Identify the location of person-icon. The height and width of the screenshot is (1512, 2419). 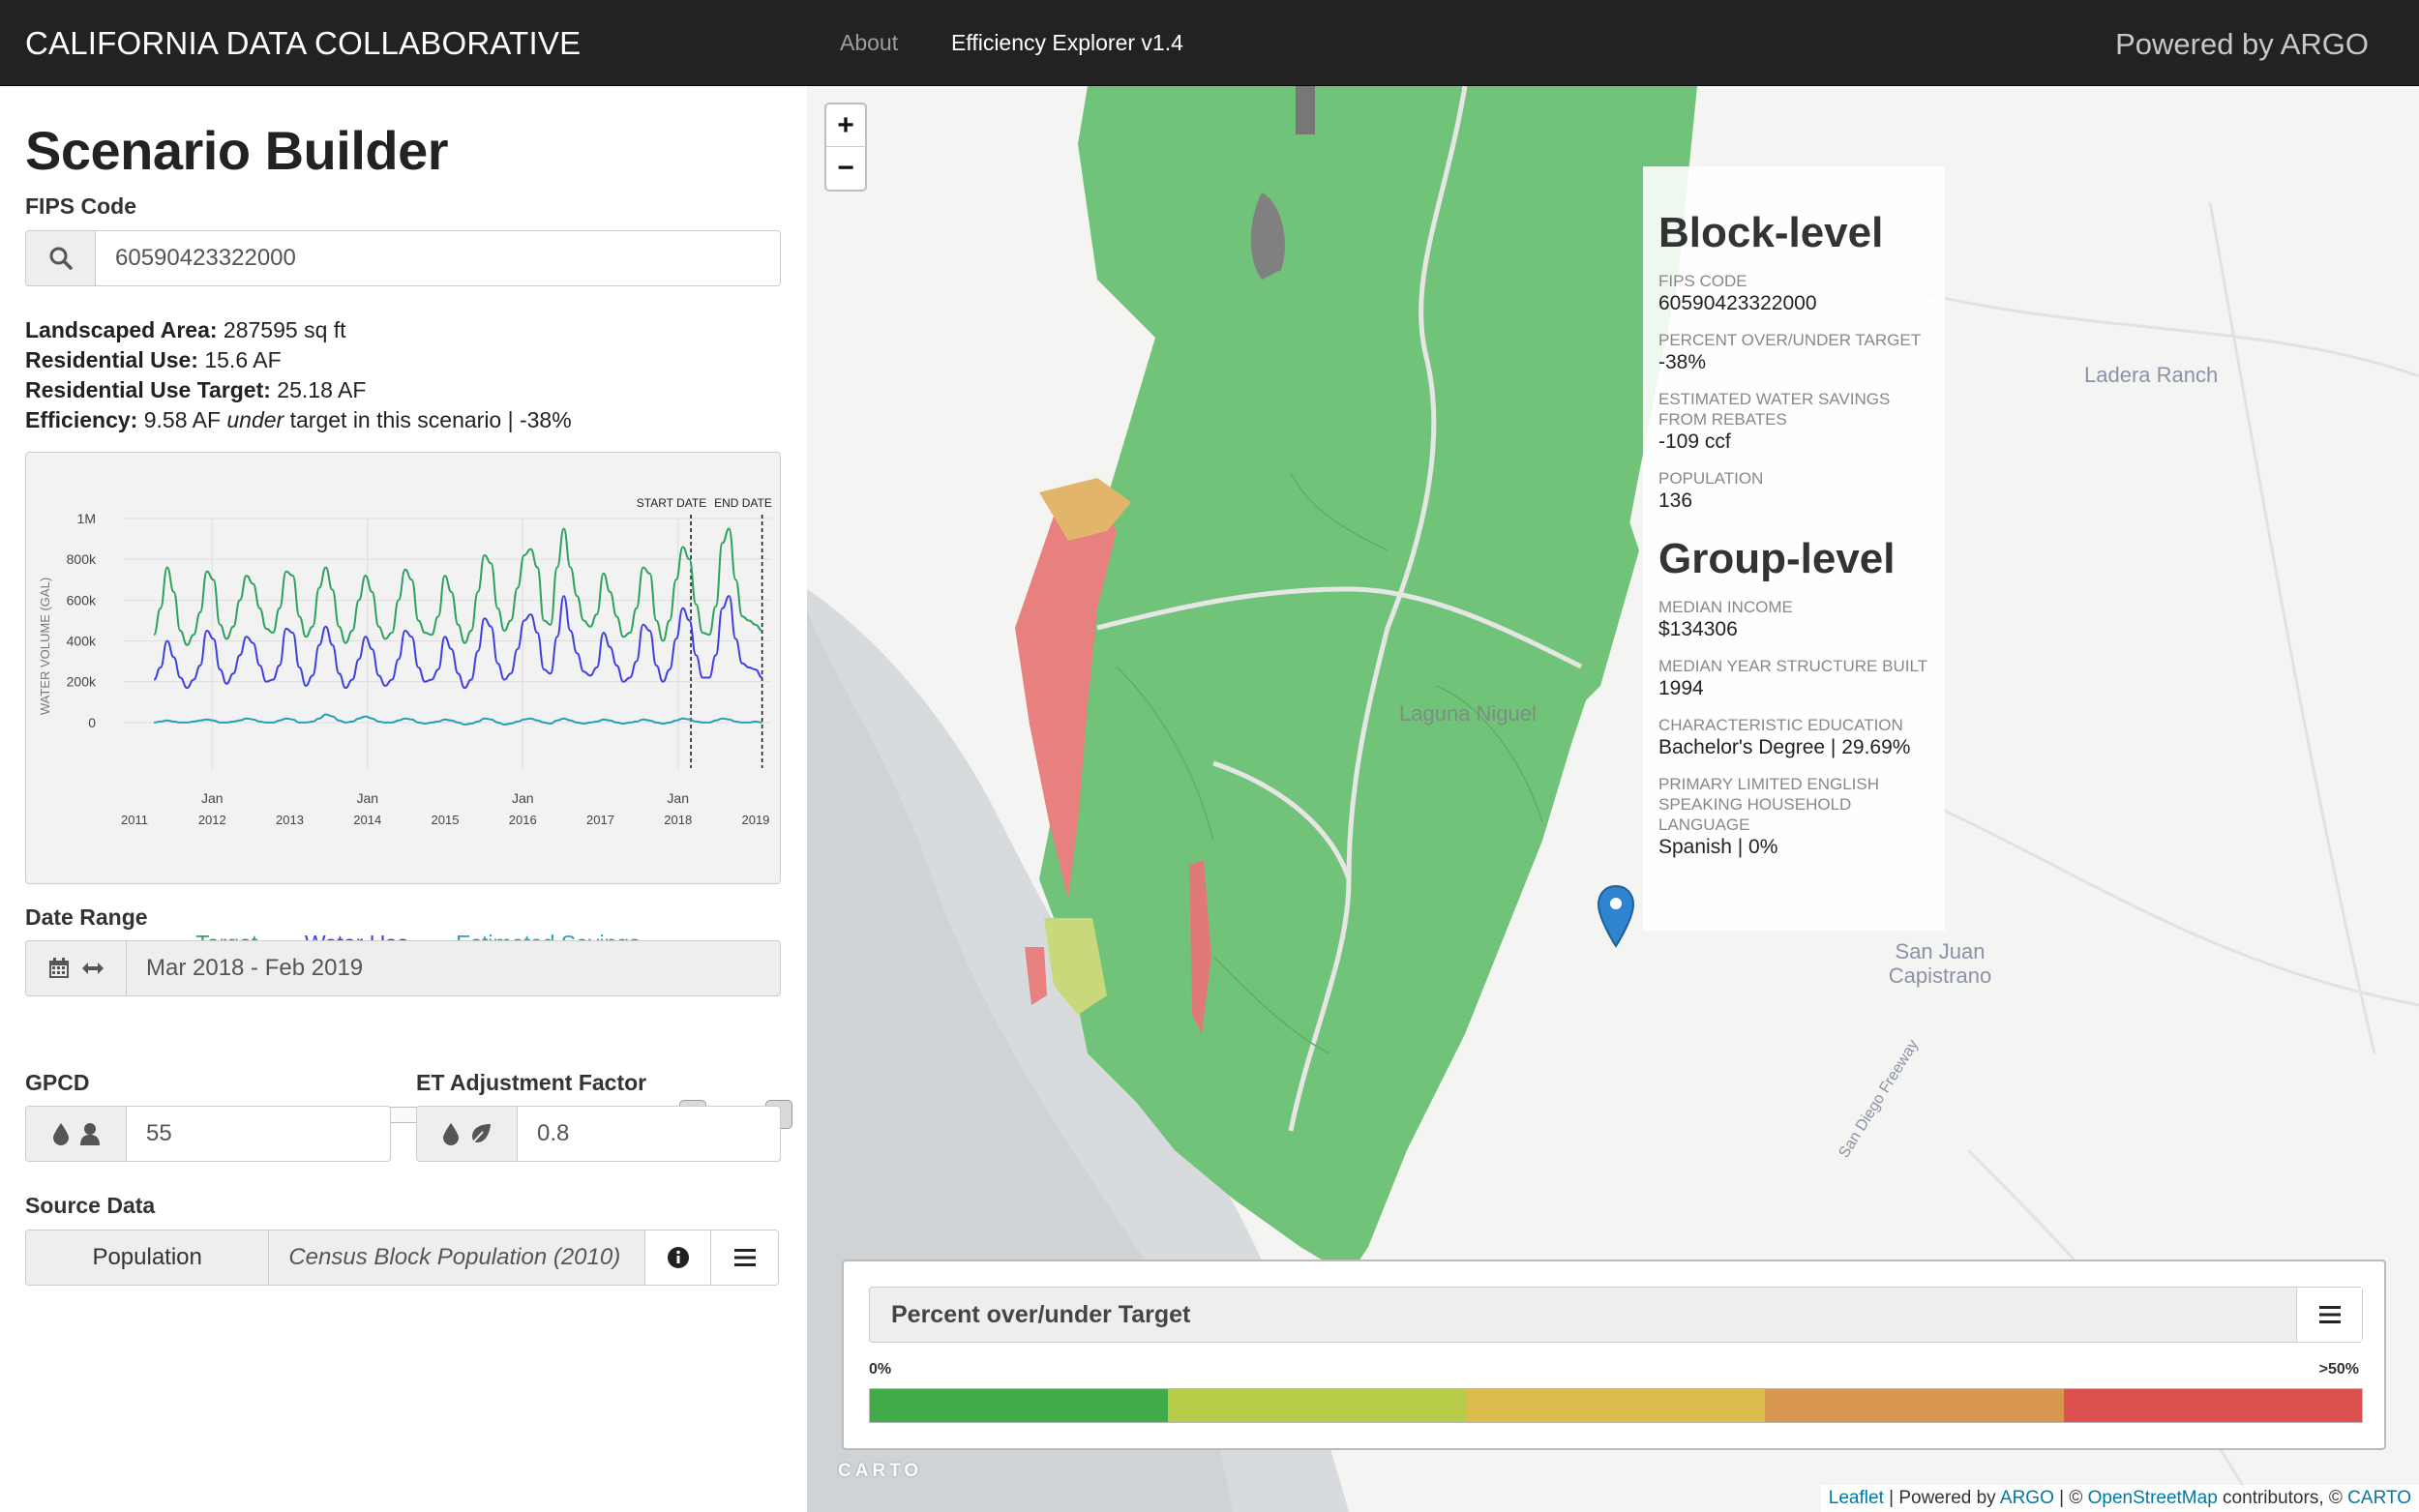
(89, 1134).